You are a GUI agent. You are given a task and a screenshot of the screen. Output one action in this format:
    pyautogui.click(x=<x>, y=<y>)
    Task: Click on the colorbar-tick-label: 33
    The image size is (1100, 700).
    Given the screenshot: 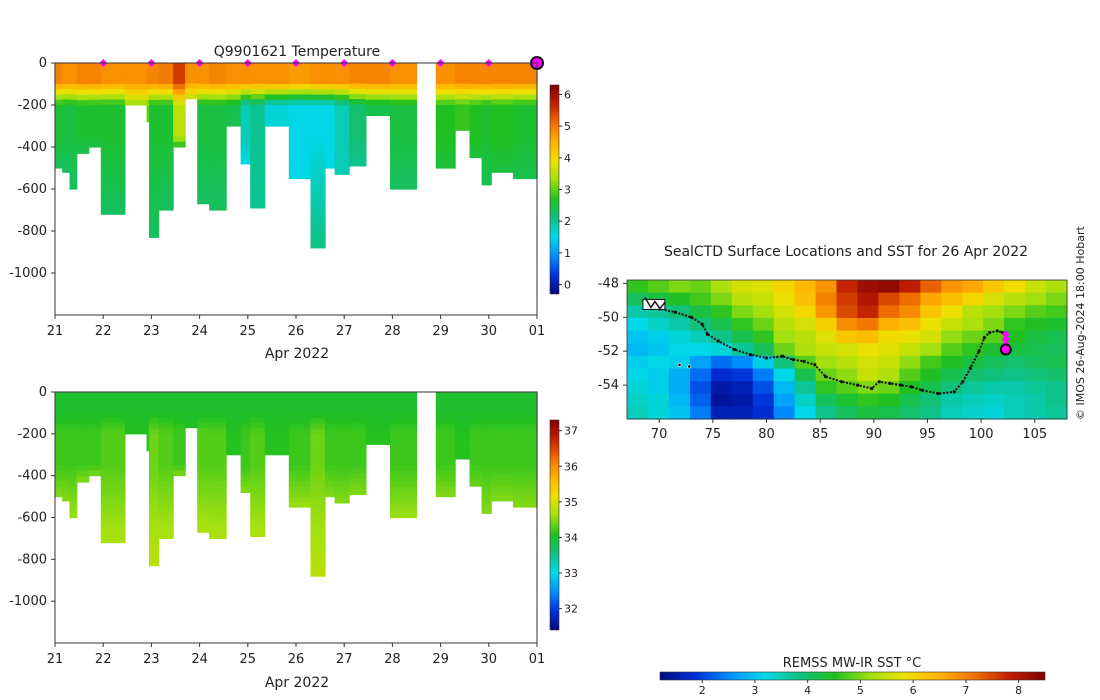 What is the action you would take?
    pyautogui.click(x=571, y=573)
    